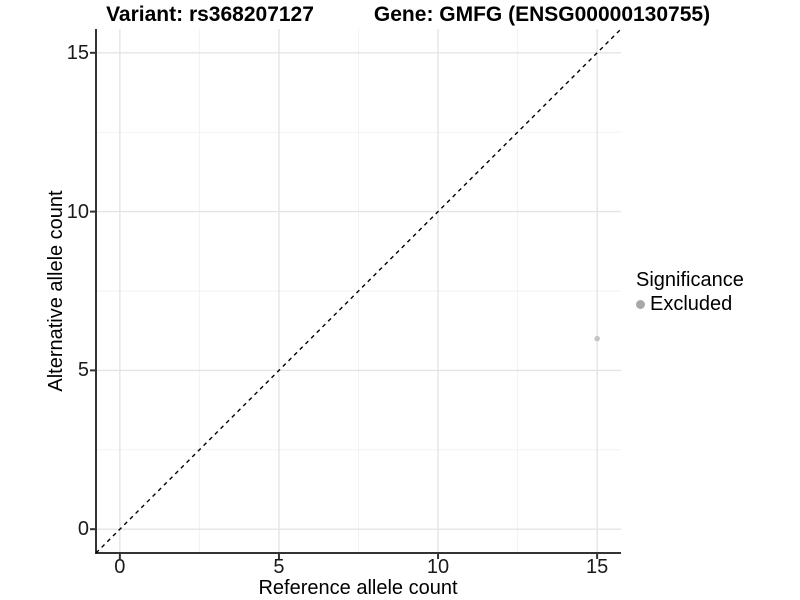 This screenshot has width=800, height=600. I want to click on legend: Significance Excluded, so click(690, 292).